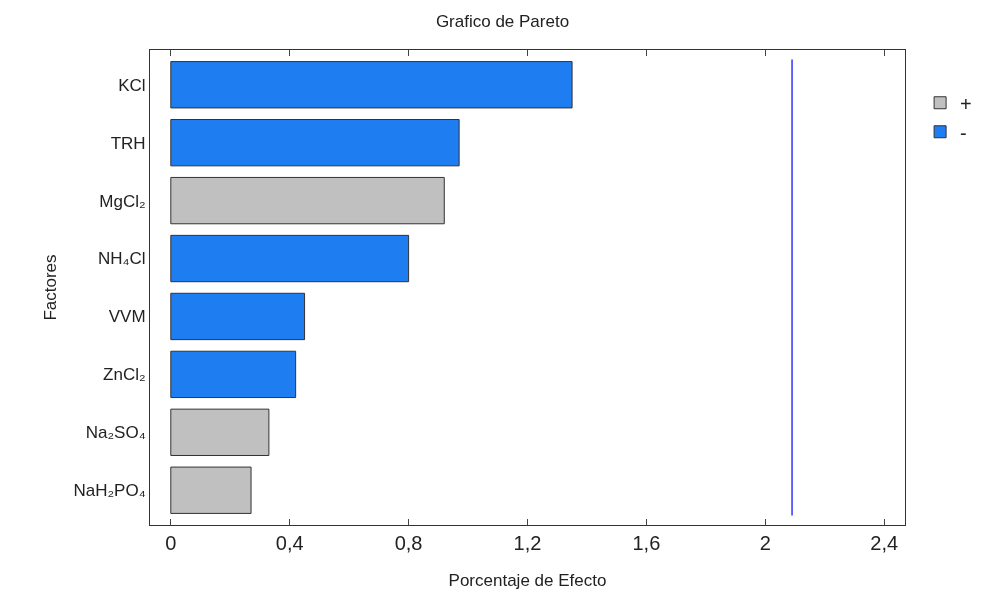 The width and height of the screenshot is (1005, 605). What do you see at coordinates (527, 580) in the screenshot?
I see `x-axis-title: Porcentaje de Efecto` at bounding box center [527, 580].